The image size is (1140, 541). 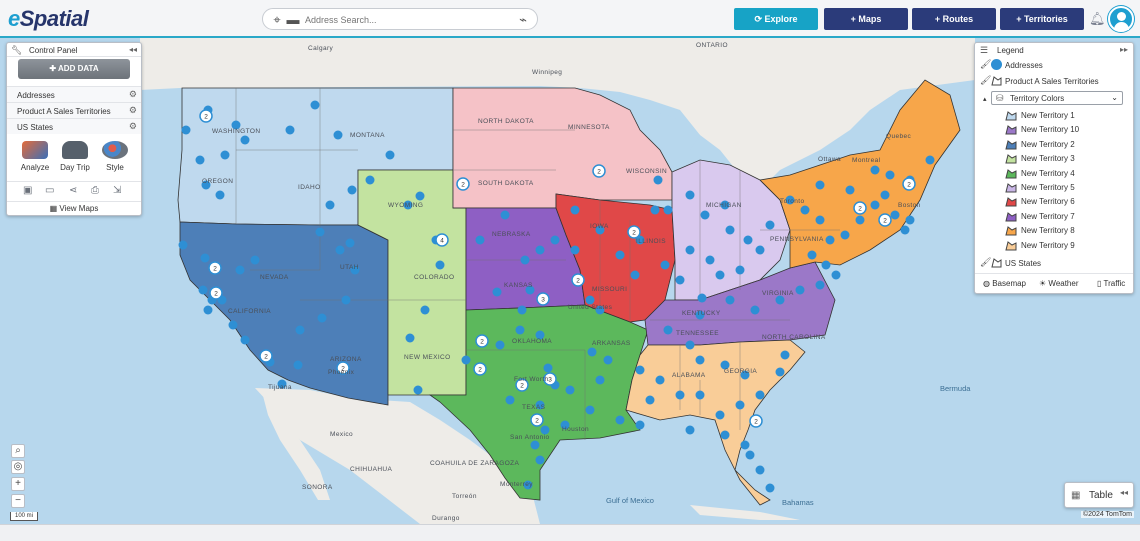 What do you see at coordinates (132, 110) in the screenshot?
I see `layer-settings-icon: ⚙︎` at bounding box center [132, 110].